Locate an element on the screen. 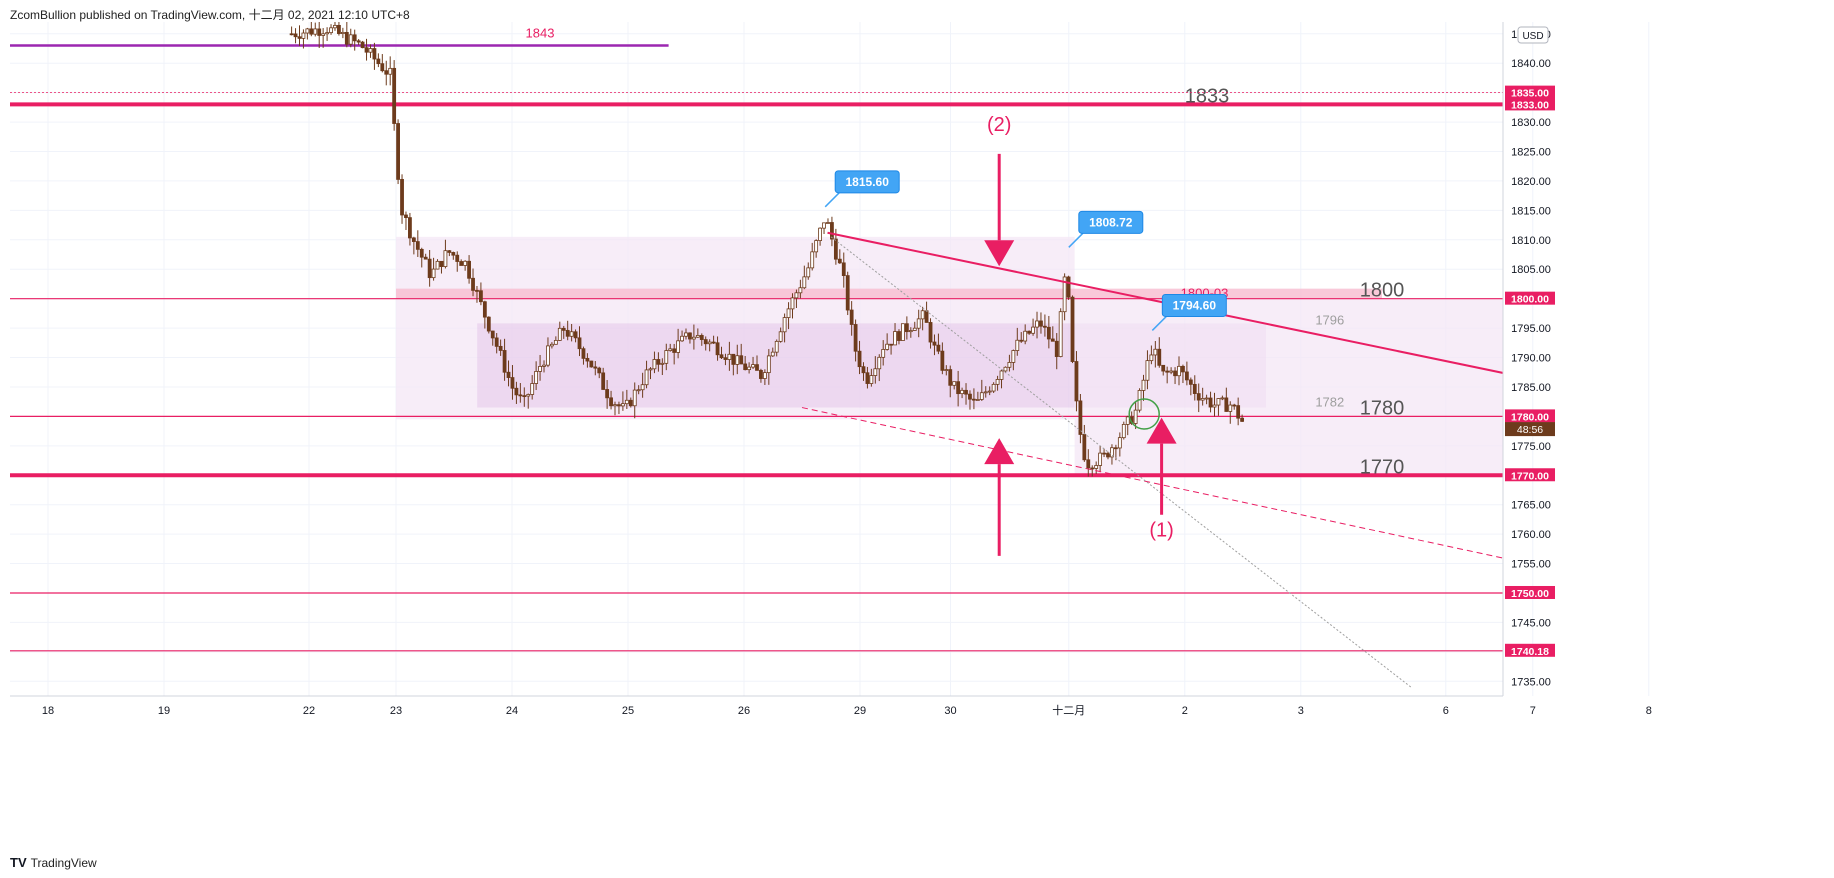 The height and width of the screenshot is (878, 1834). callout-pointer is located at coordinates (832, 200).